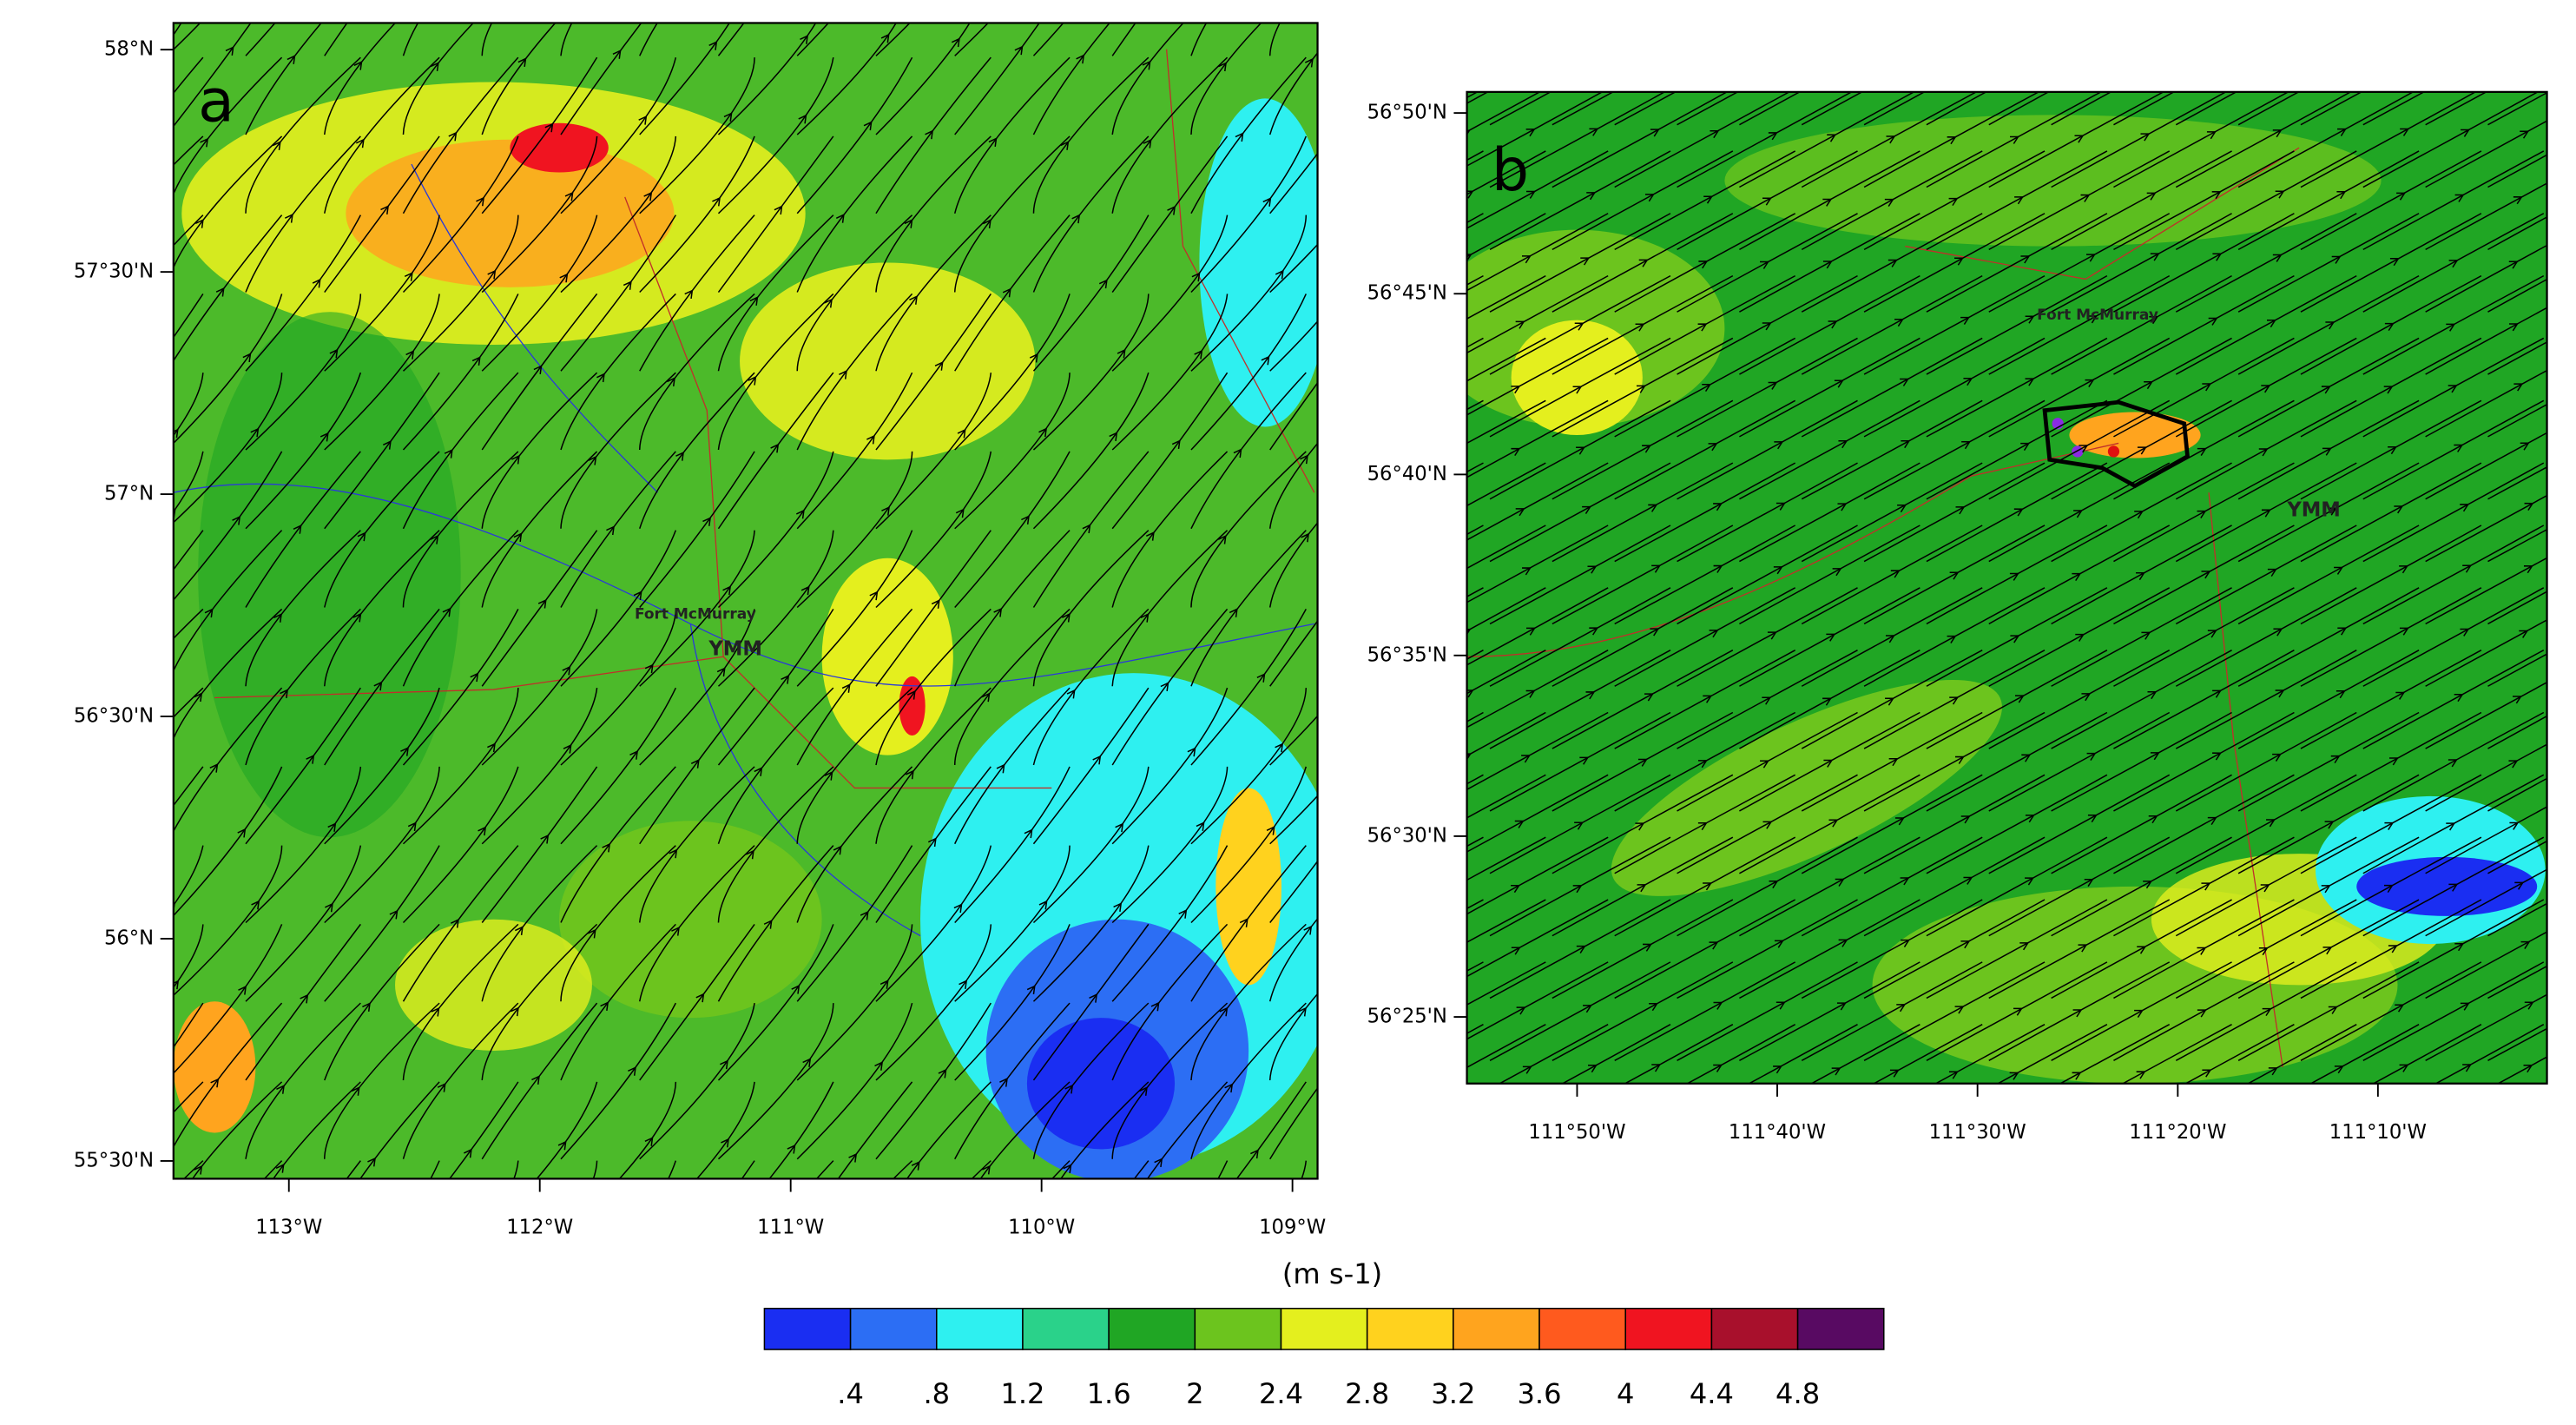  Describe the element at coordinates (1798, 1393) in the screenshot. I see `colorbar-label: 4.8` at that location.